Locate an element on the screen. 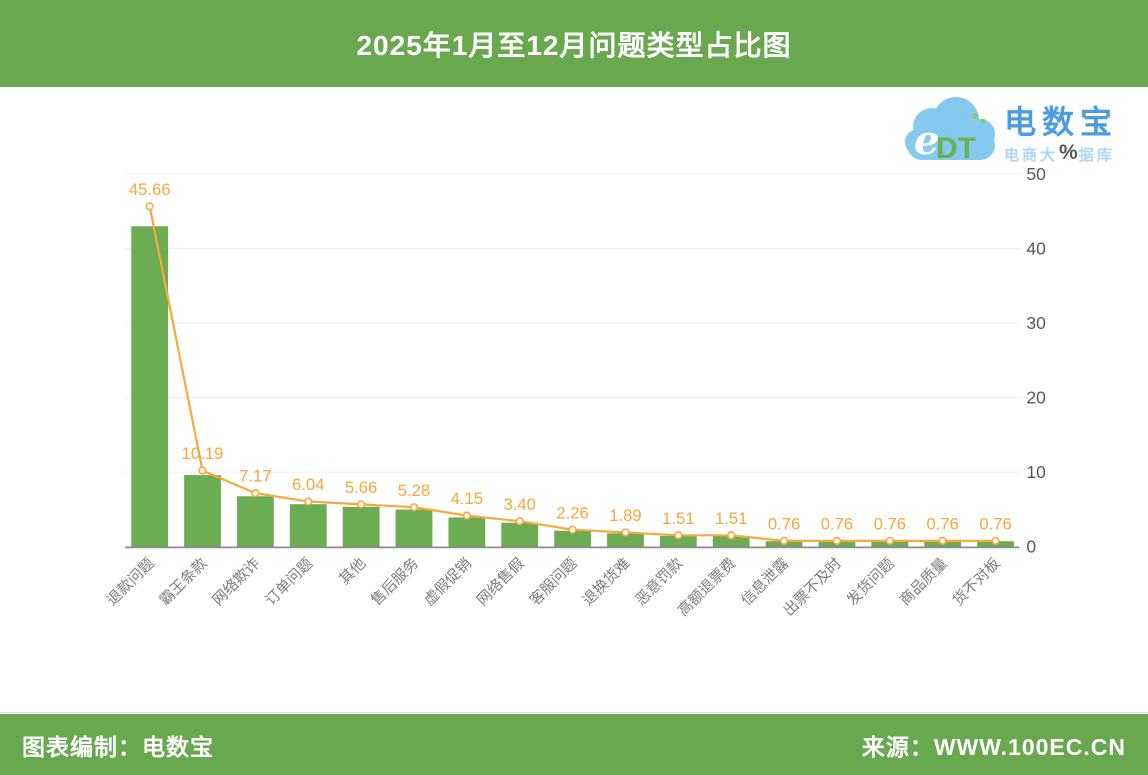  svg-text: e is located at coordinates (926, 140).